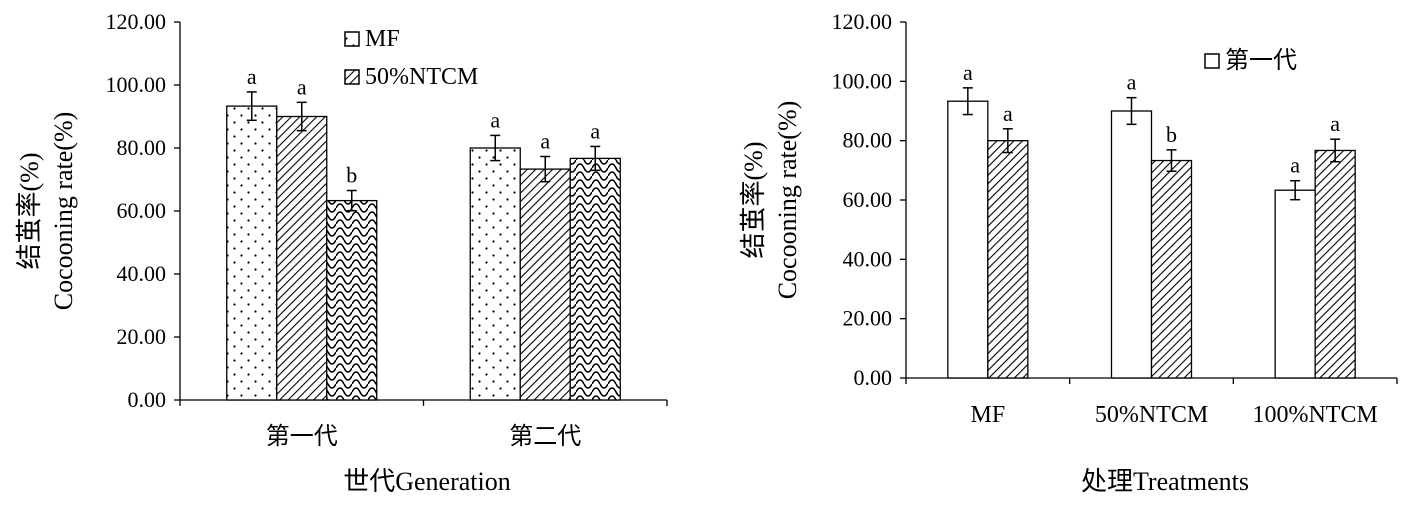 Image resolution: width=1417 pixels, height=508 pixels. Describe the element at coordinates (862, 80) in the screenshot. I see `chart2-y-tick-label: 100.00` at that location.